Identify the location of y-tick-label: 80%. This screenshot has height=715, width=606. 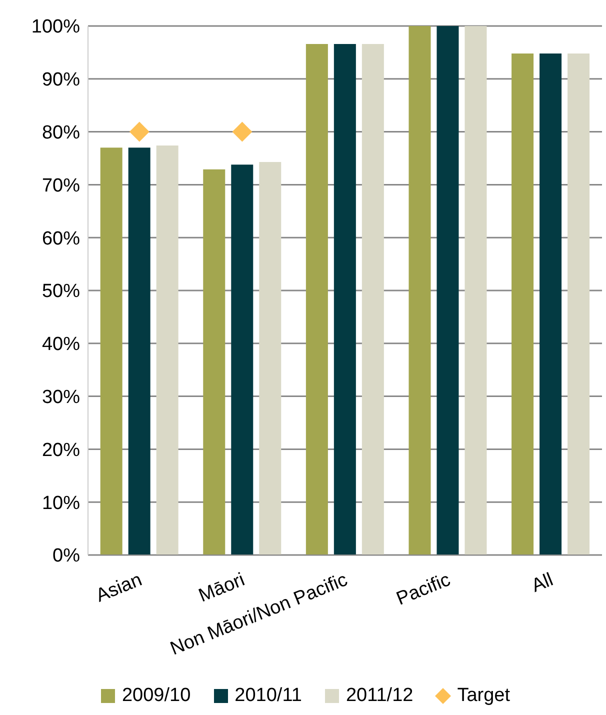
(61, 133).